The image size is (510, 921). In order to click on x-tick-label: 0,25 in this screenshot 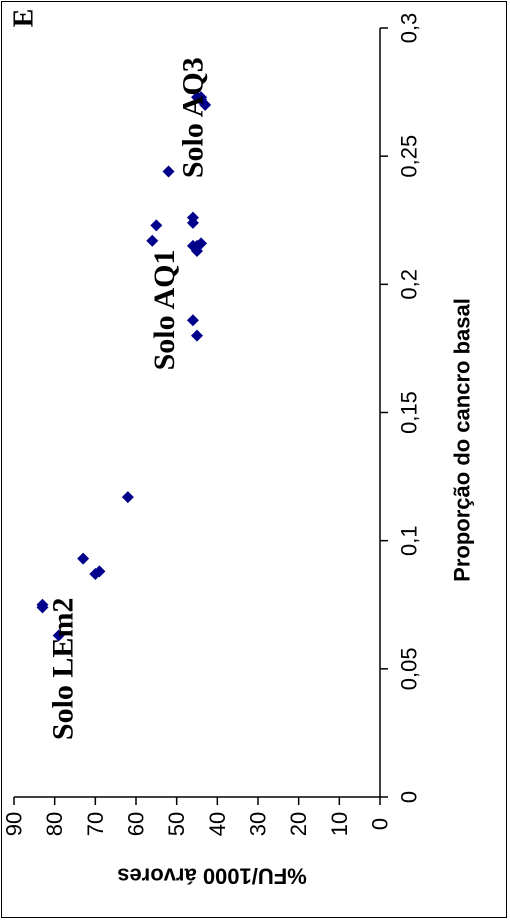, I will do `click(409, 156)`.